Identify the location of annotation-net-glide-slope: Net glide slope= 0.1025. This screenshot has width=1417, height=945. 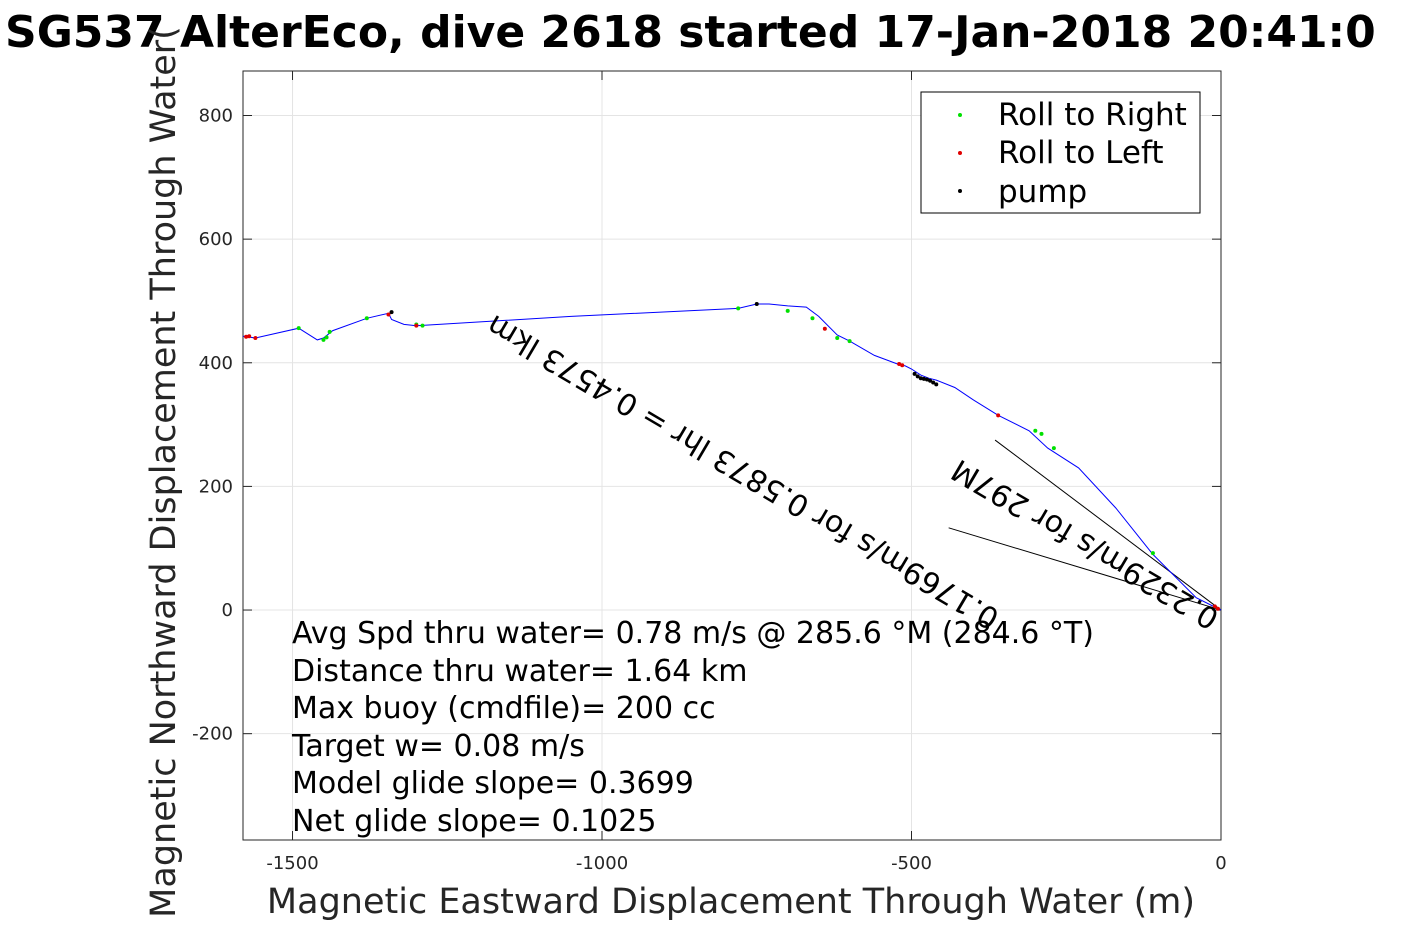
(474, 821).